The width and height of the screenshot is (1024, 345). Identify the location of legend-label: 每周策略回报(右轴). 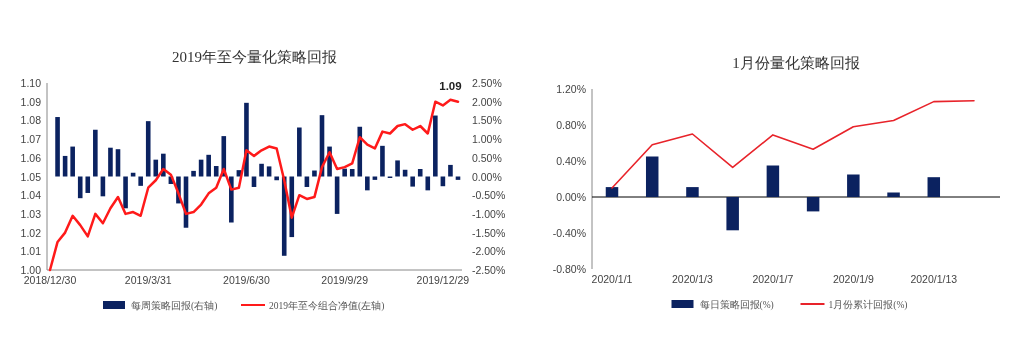
(174, 306).